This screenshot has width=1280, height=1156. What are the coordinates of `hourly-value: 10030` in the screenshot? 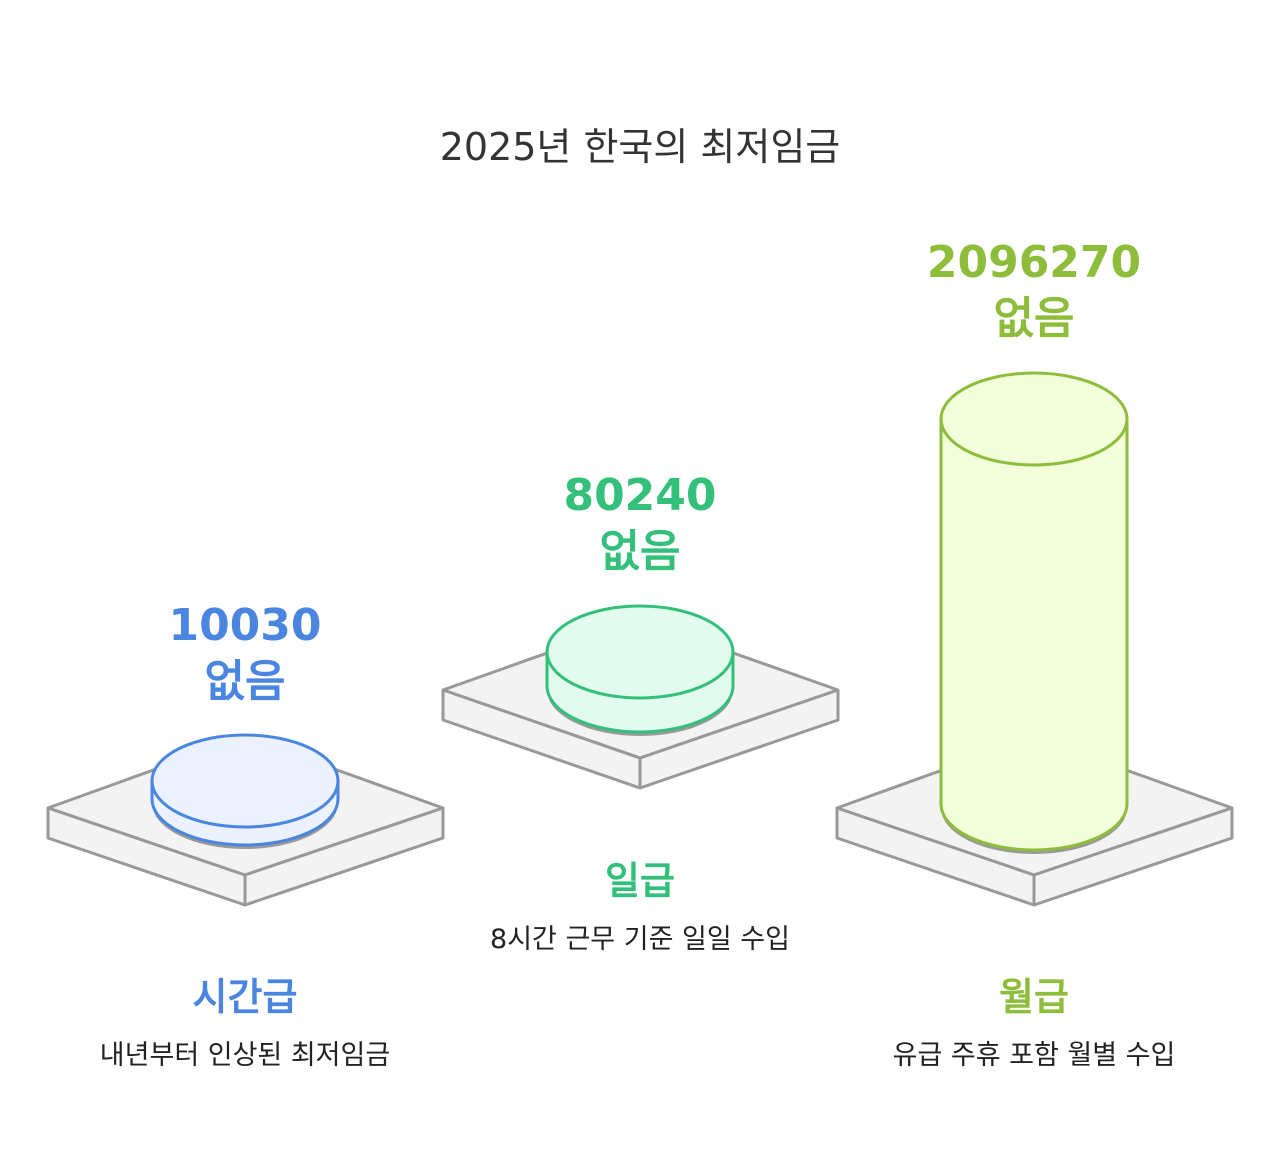 It's located at (245, 625).